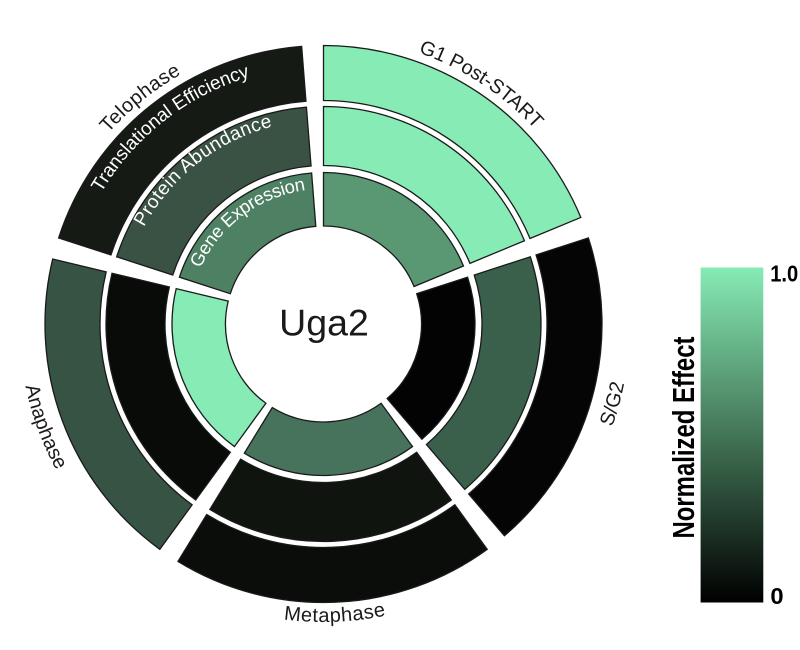 Image resolution: width=800 pixels, height=650 pixels. Describe the element at coordinates (784, 274) in the screenshot. I see `svg-text: 1.0` at that location.